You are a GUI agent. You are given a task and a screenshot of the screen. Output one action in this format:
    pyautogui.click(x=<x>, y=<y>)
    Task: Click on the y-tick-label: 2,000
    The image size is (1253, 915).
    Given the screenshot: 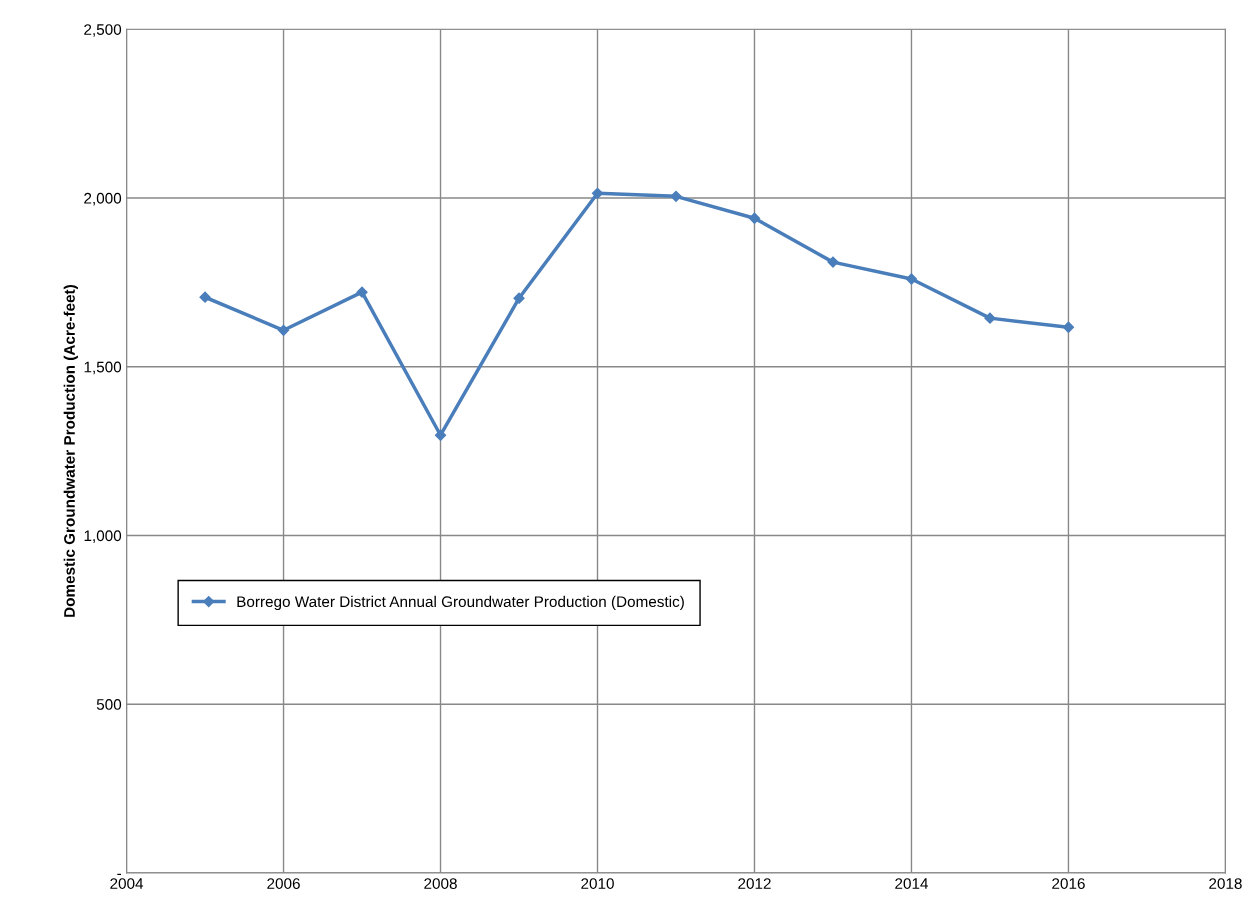 What is the action you would take?
    pyautogui.click(x=103, y=199)
    